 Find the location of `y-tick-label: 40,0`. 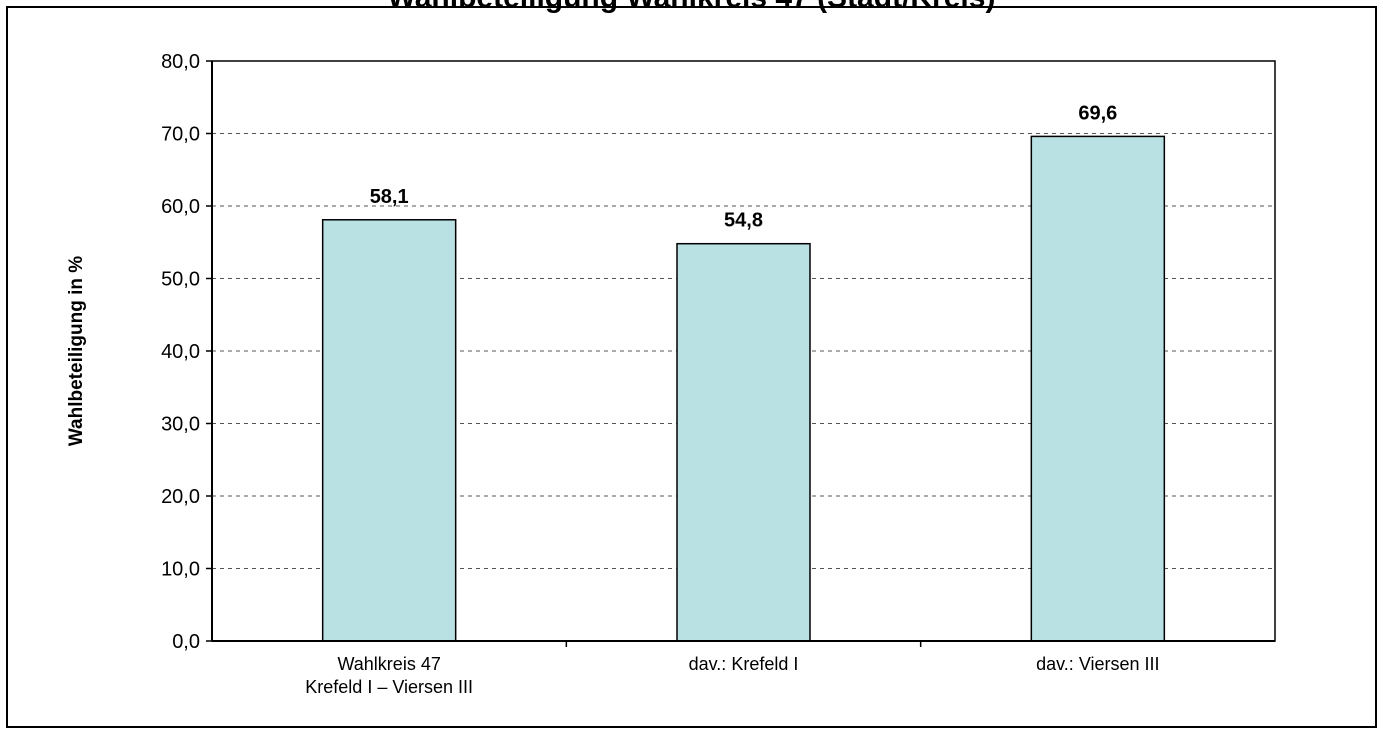

y-tick-label: 40,0 is located at coordinates (180, 352).